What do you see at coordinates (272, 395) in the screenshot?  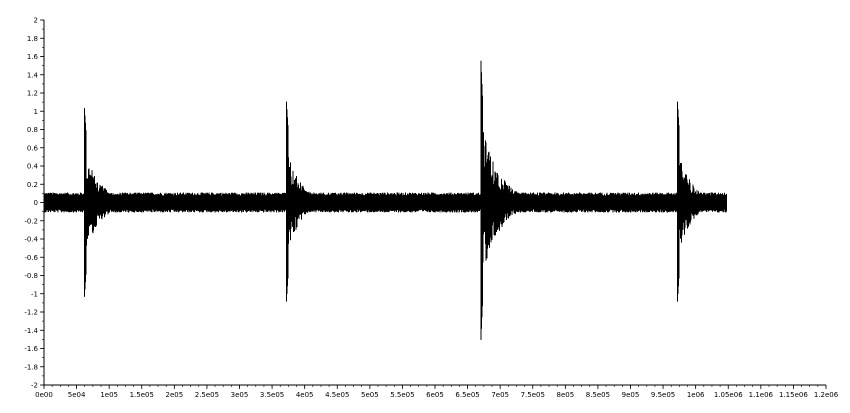 I see `x-tick-label: 3.5e05` at bounding box center [272, 395].